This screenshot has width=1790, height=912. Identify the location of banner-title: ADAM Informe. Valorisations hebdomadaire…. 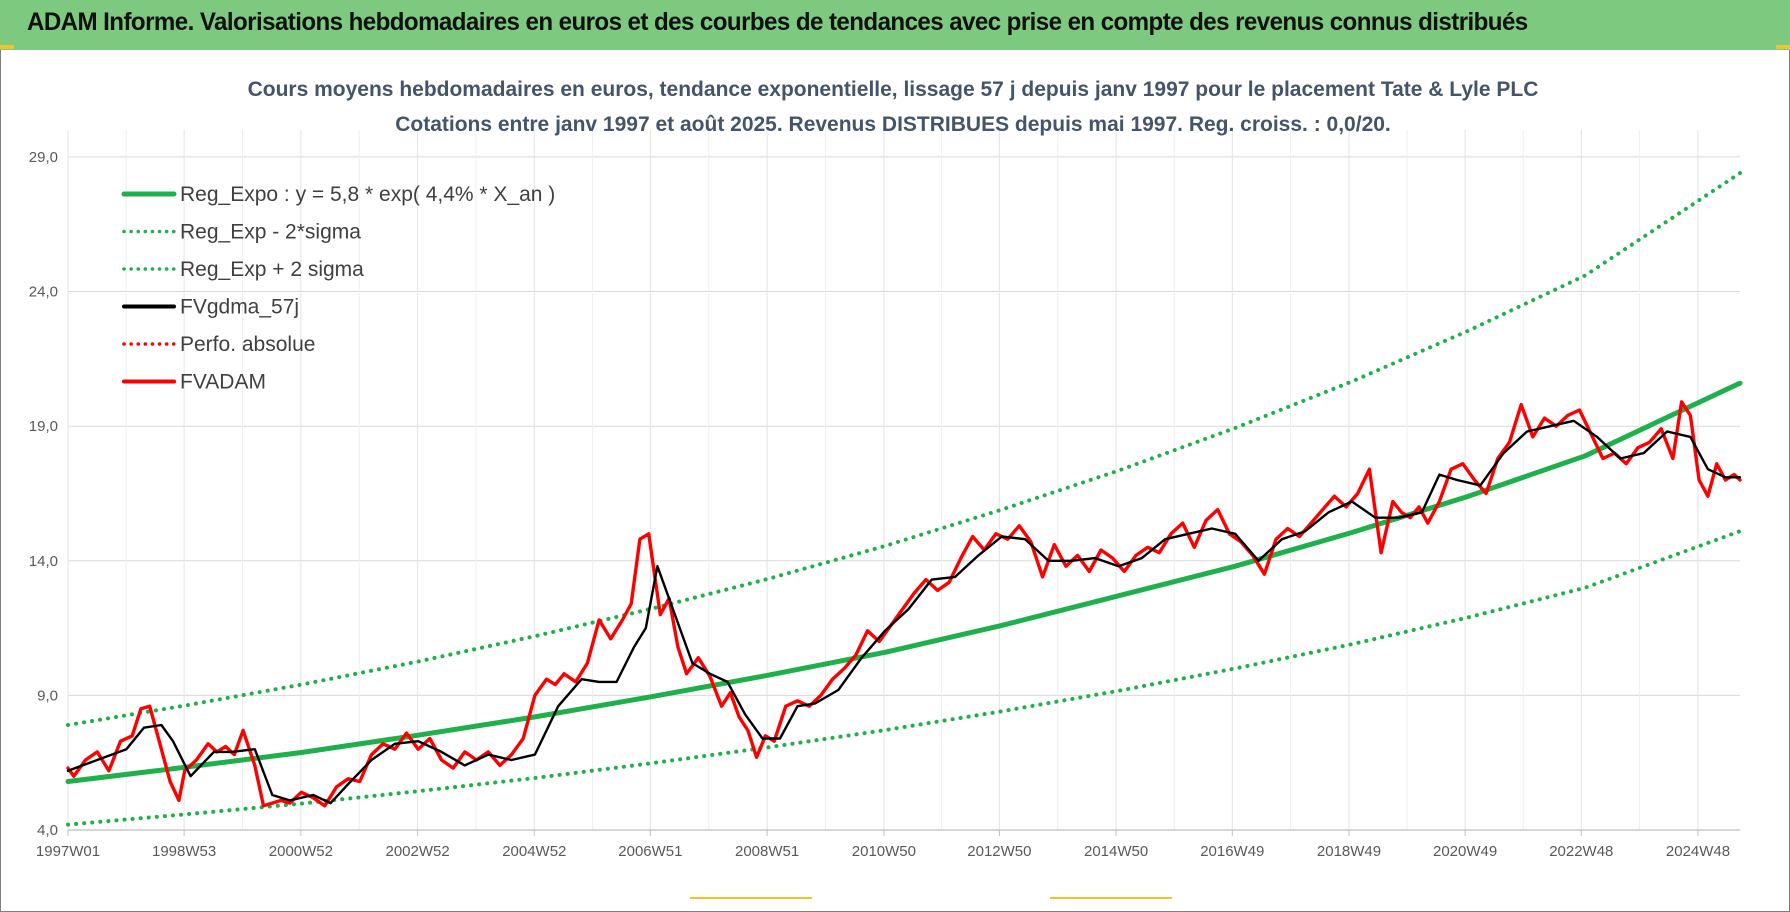
(777, 22).